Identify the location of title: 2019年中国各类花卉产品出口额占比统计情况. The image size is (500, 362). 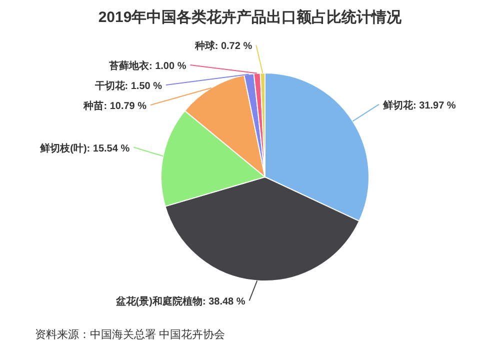
(250, 17).